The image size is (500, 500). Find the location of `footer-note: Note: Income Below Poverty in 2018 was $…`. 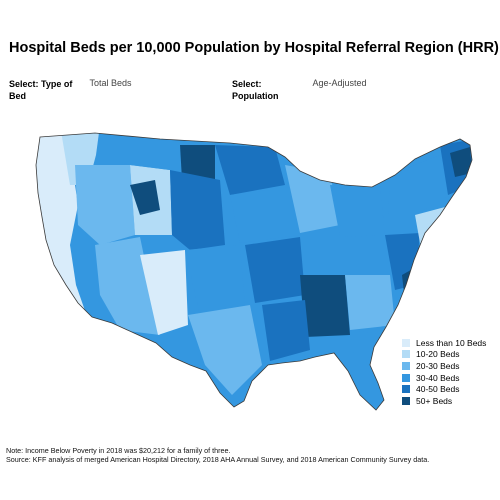

footer-note: Note: Income Below Poverty in 2018 was $… is located at coordinates (118, 450).